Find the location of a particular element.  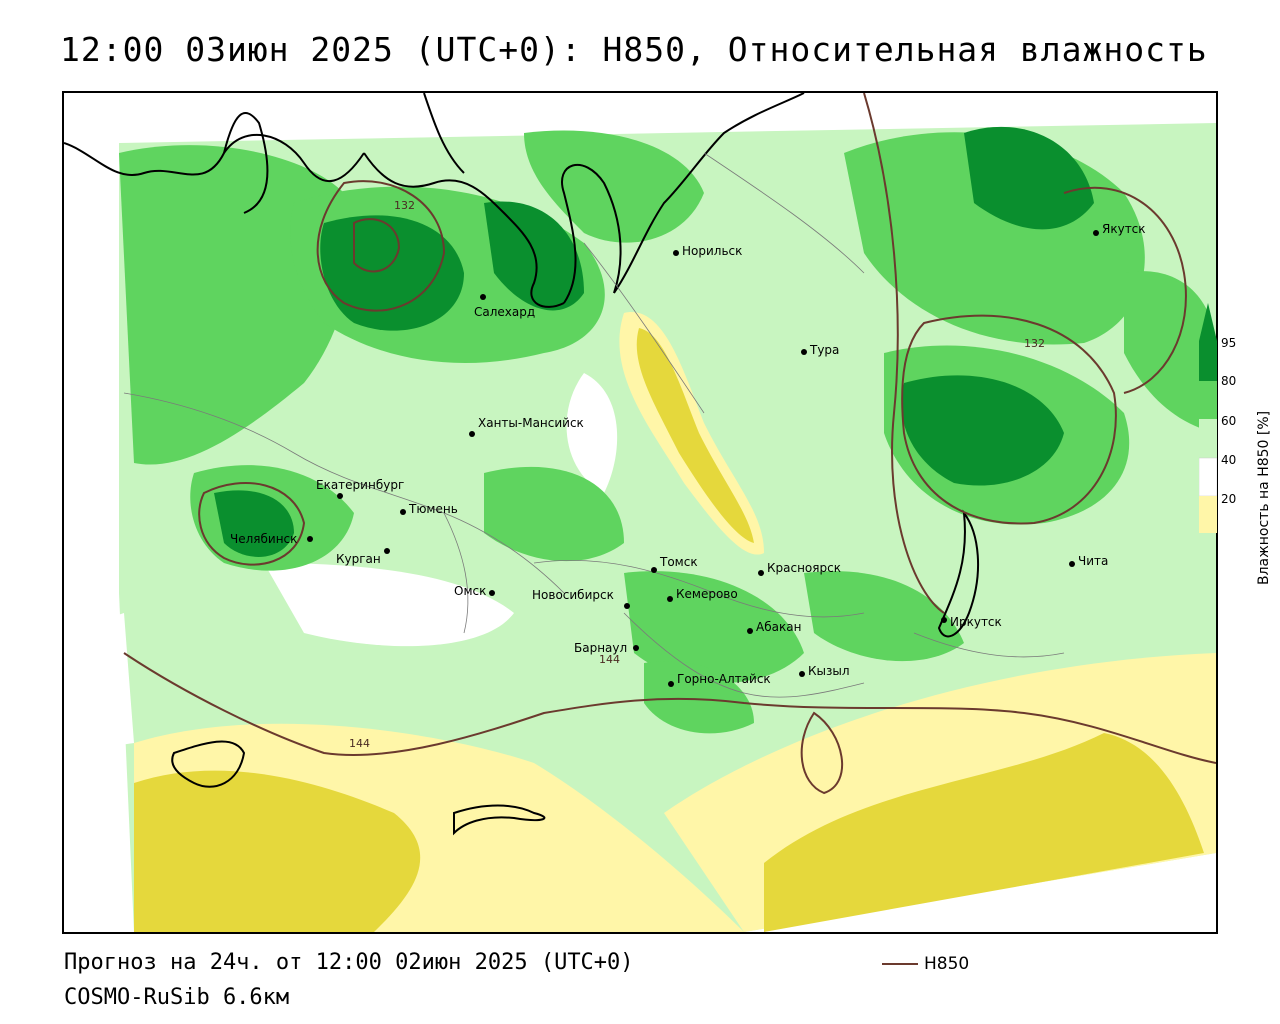

city-label: Ханты-Мансийск is located at coordinates (531, 423).